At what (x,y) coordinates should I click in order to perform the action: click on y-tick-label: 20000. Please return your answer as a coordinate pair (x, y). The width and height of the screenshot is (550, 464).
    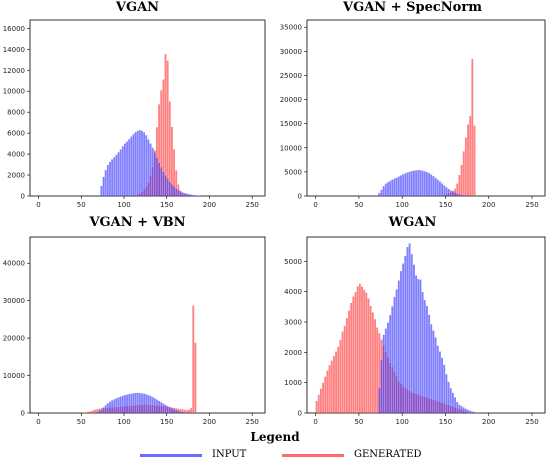
    Looking at the image, I should click on (14, 339).